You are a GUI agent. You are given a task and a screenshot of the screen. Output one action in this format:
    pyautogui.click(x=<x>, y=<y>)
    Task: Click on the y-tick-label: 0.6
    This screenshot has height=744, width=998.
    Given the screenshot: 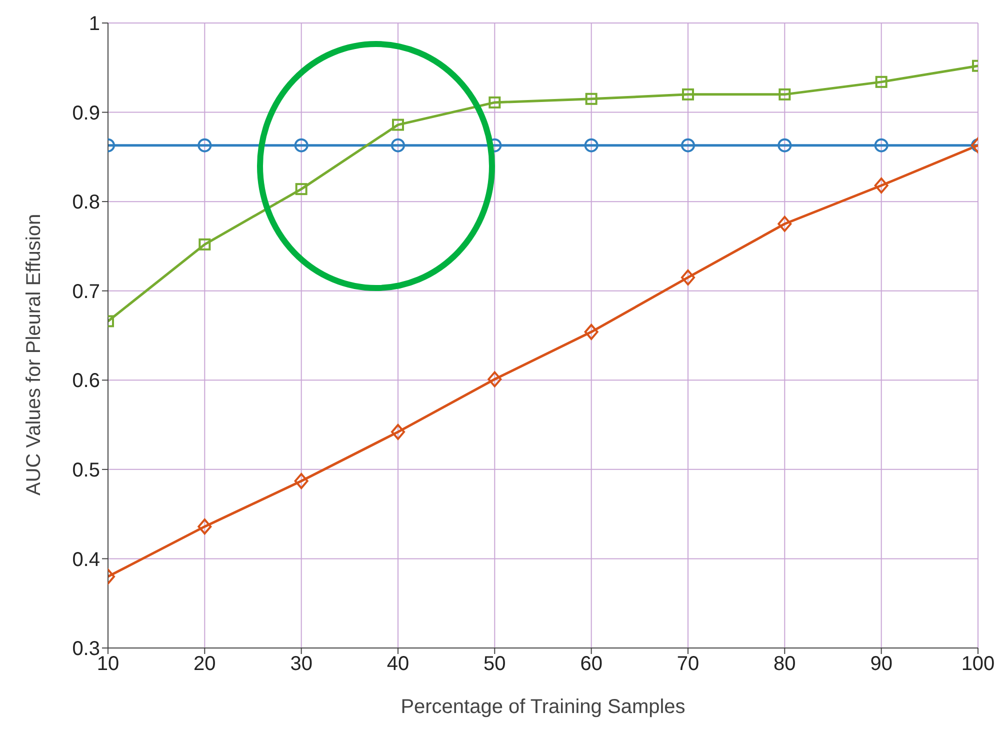 What is the action you would take?
    pyautogui.click(x=86, y=381)
    